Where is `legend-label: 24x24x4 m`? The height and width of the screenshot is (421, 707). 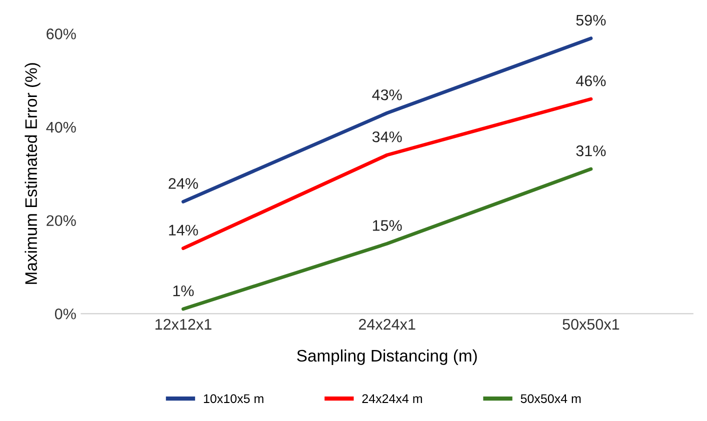
legend-label: 24x24x4 m is located at coordinates (392, 398).